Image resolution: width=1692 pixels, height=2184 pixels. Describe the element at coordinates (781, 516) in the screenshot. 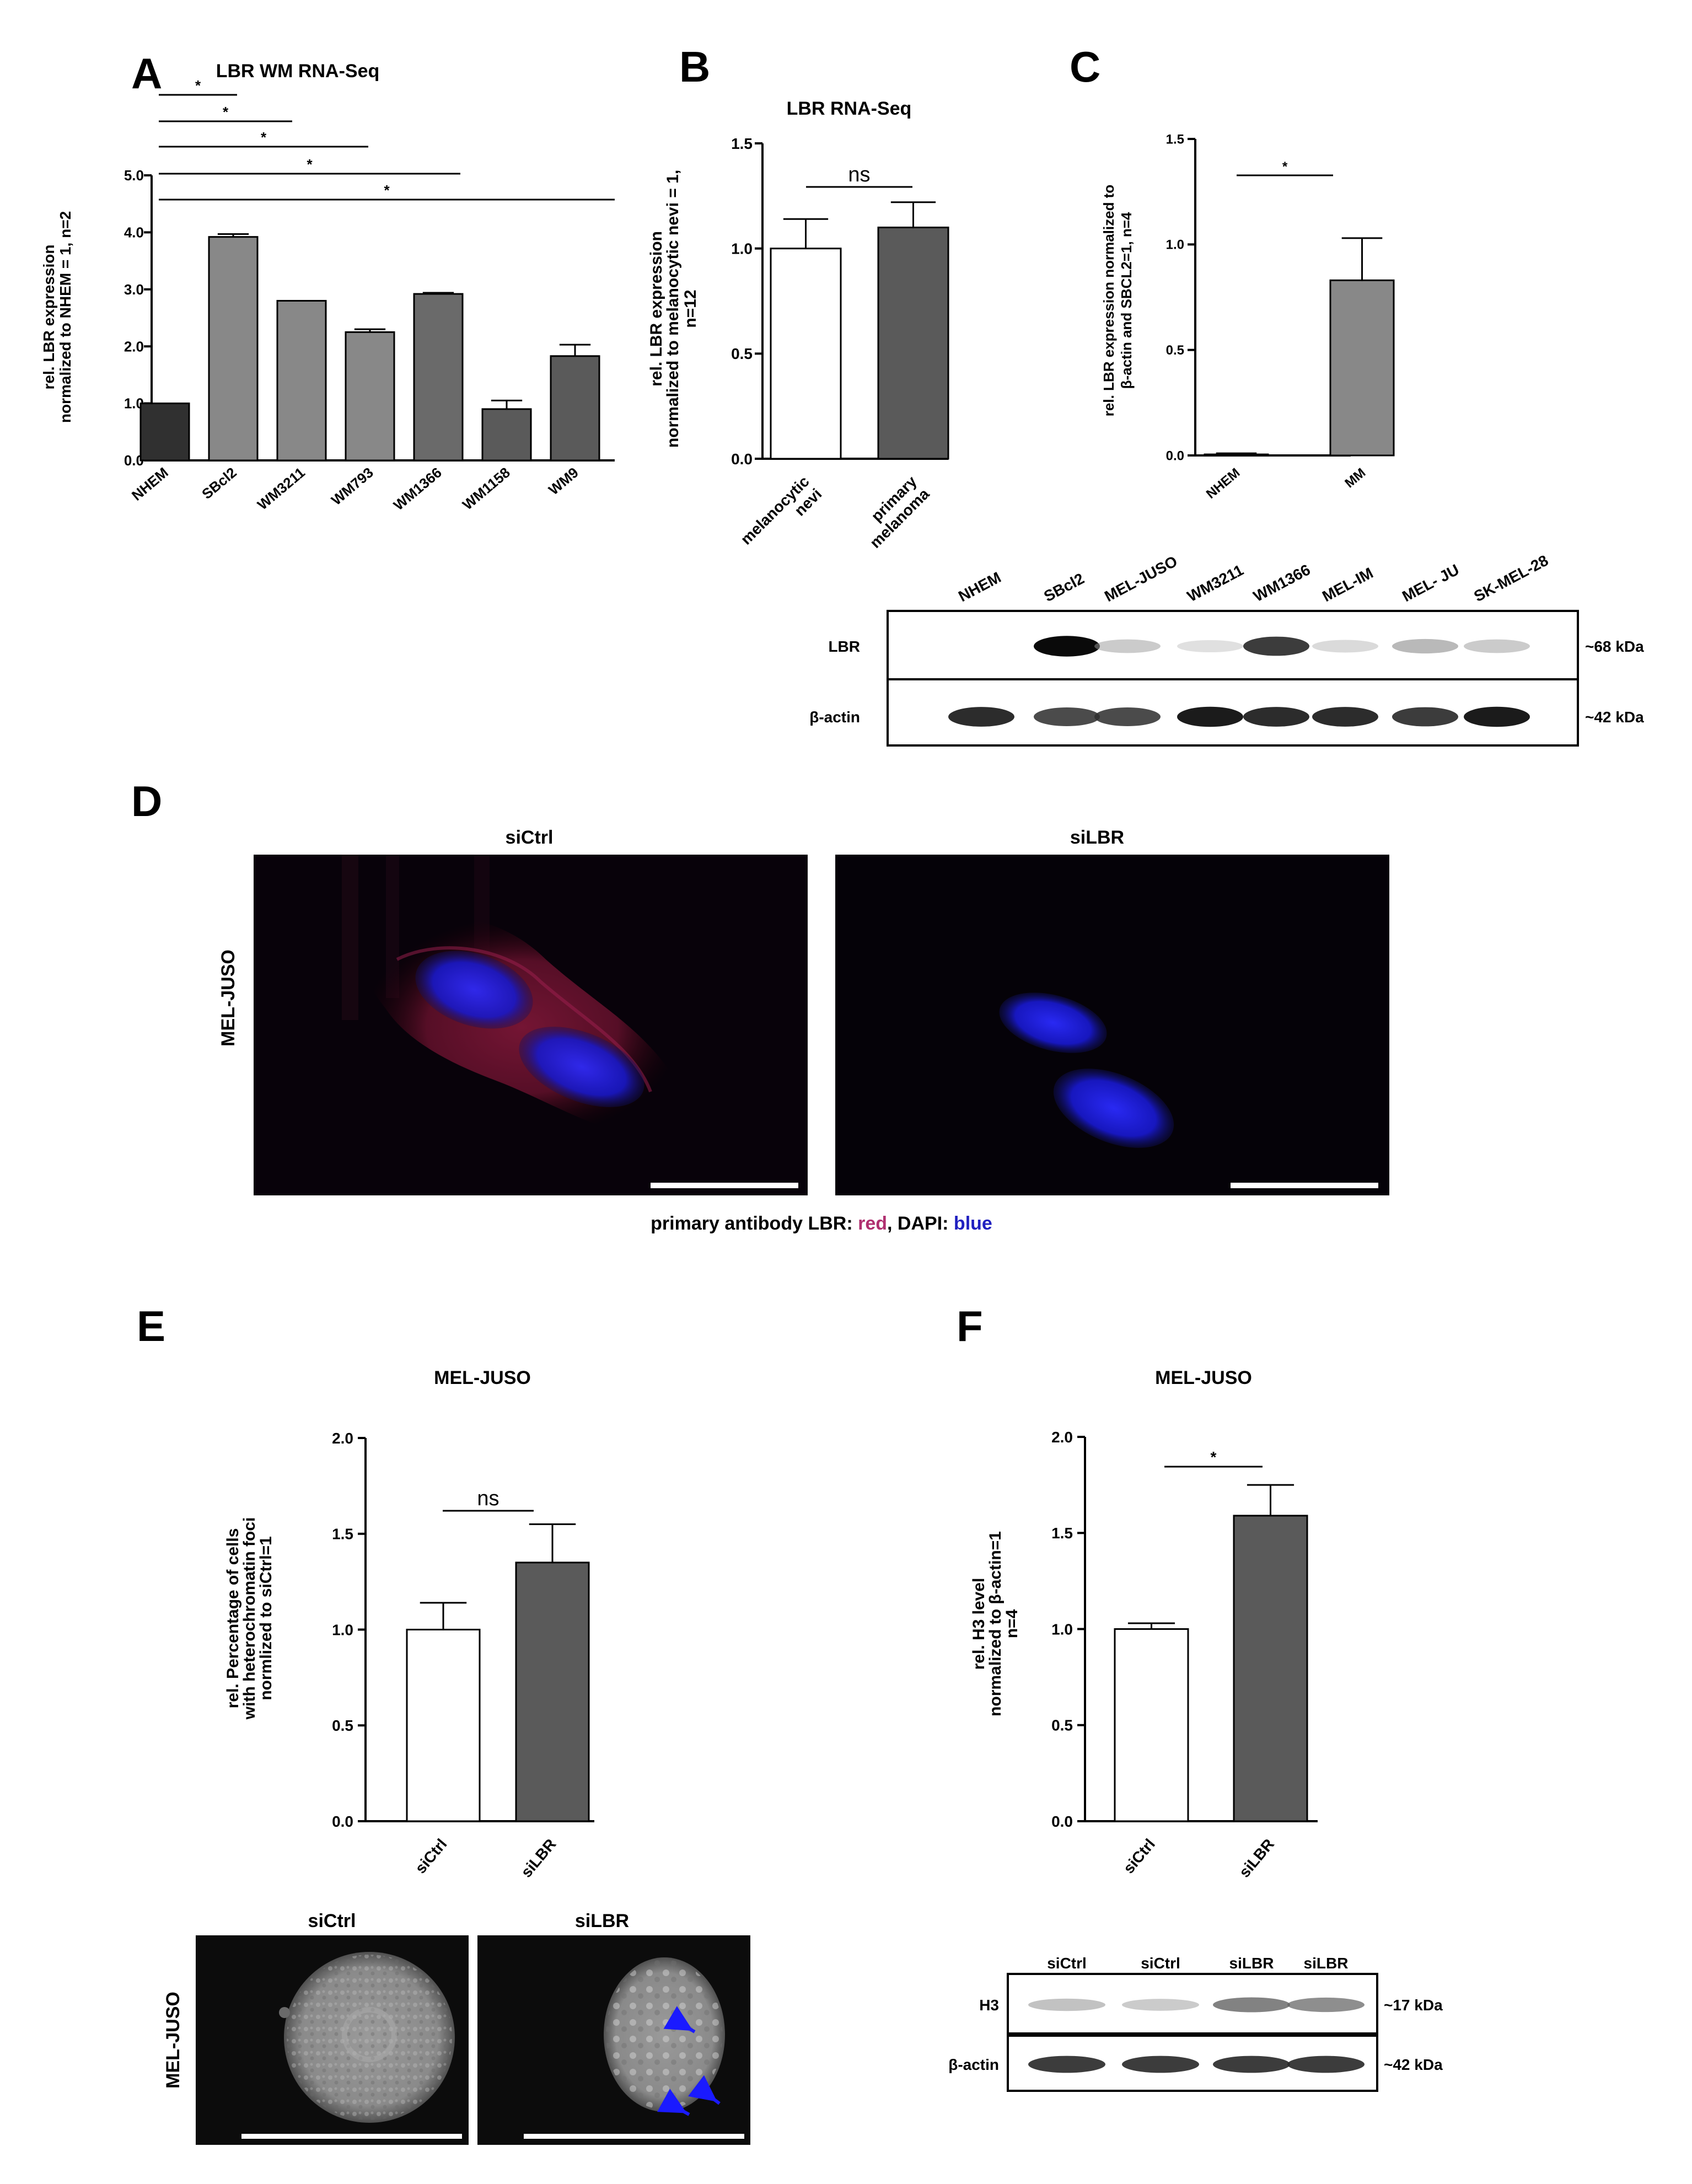

I see `x-tick-label: melanocyticnevi` at that location.